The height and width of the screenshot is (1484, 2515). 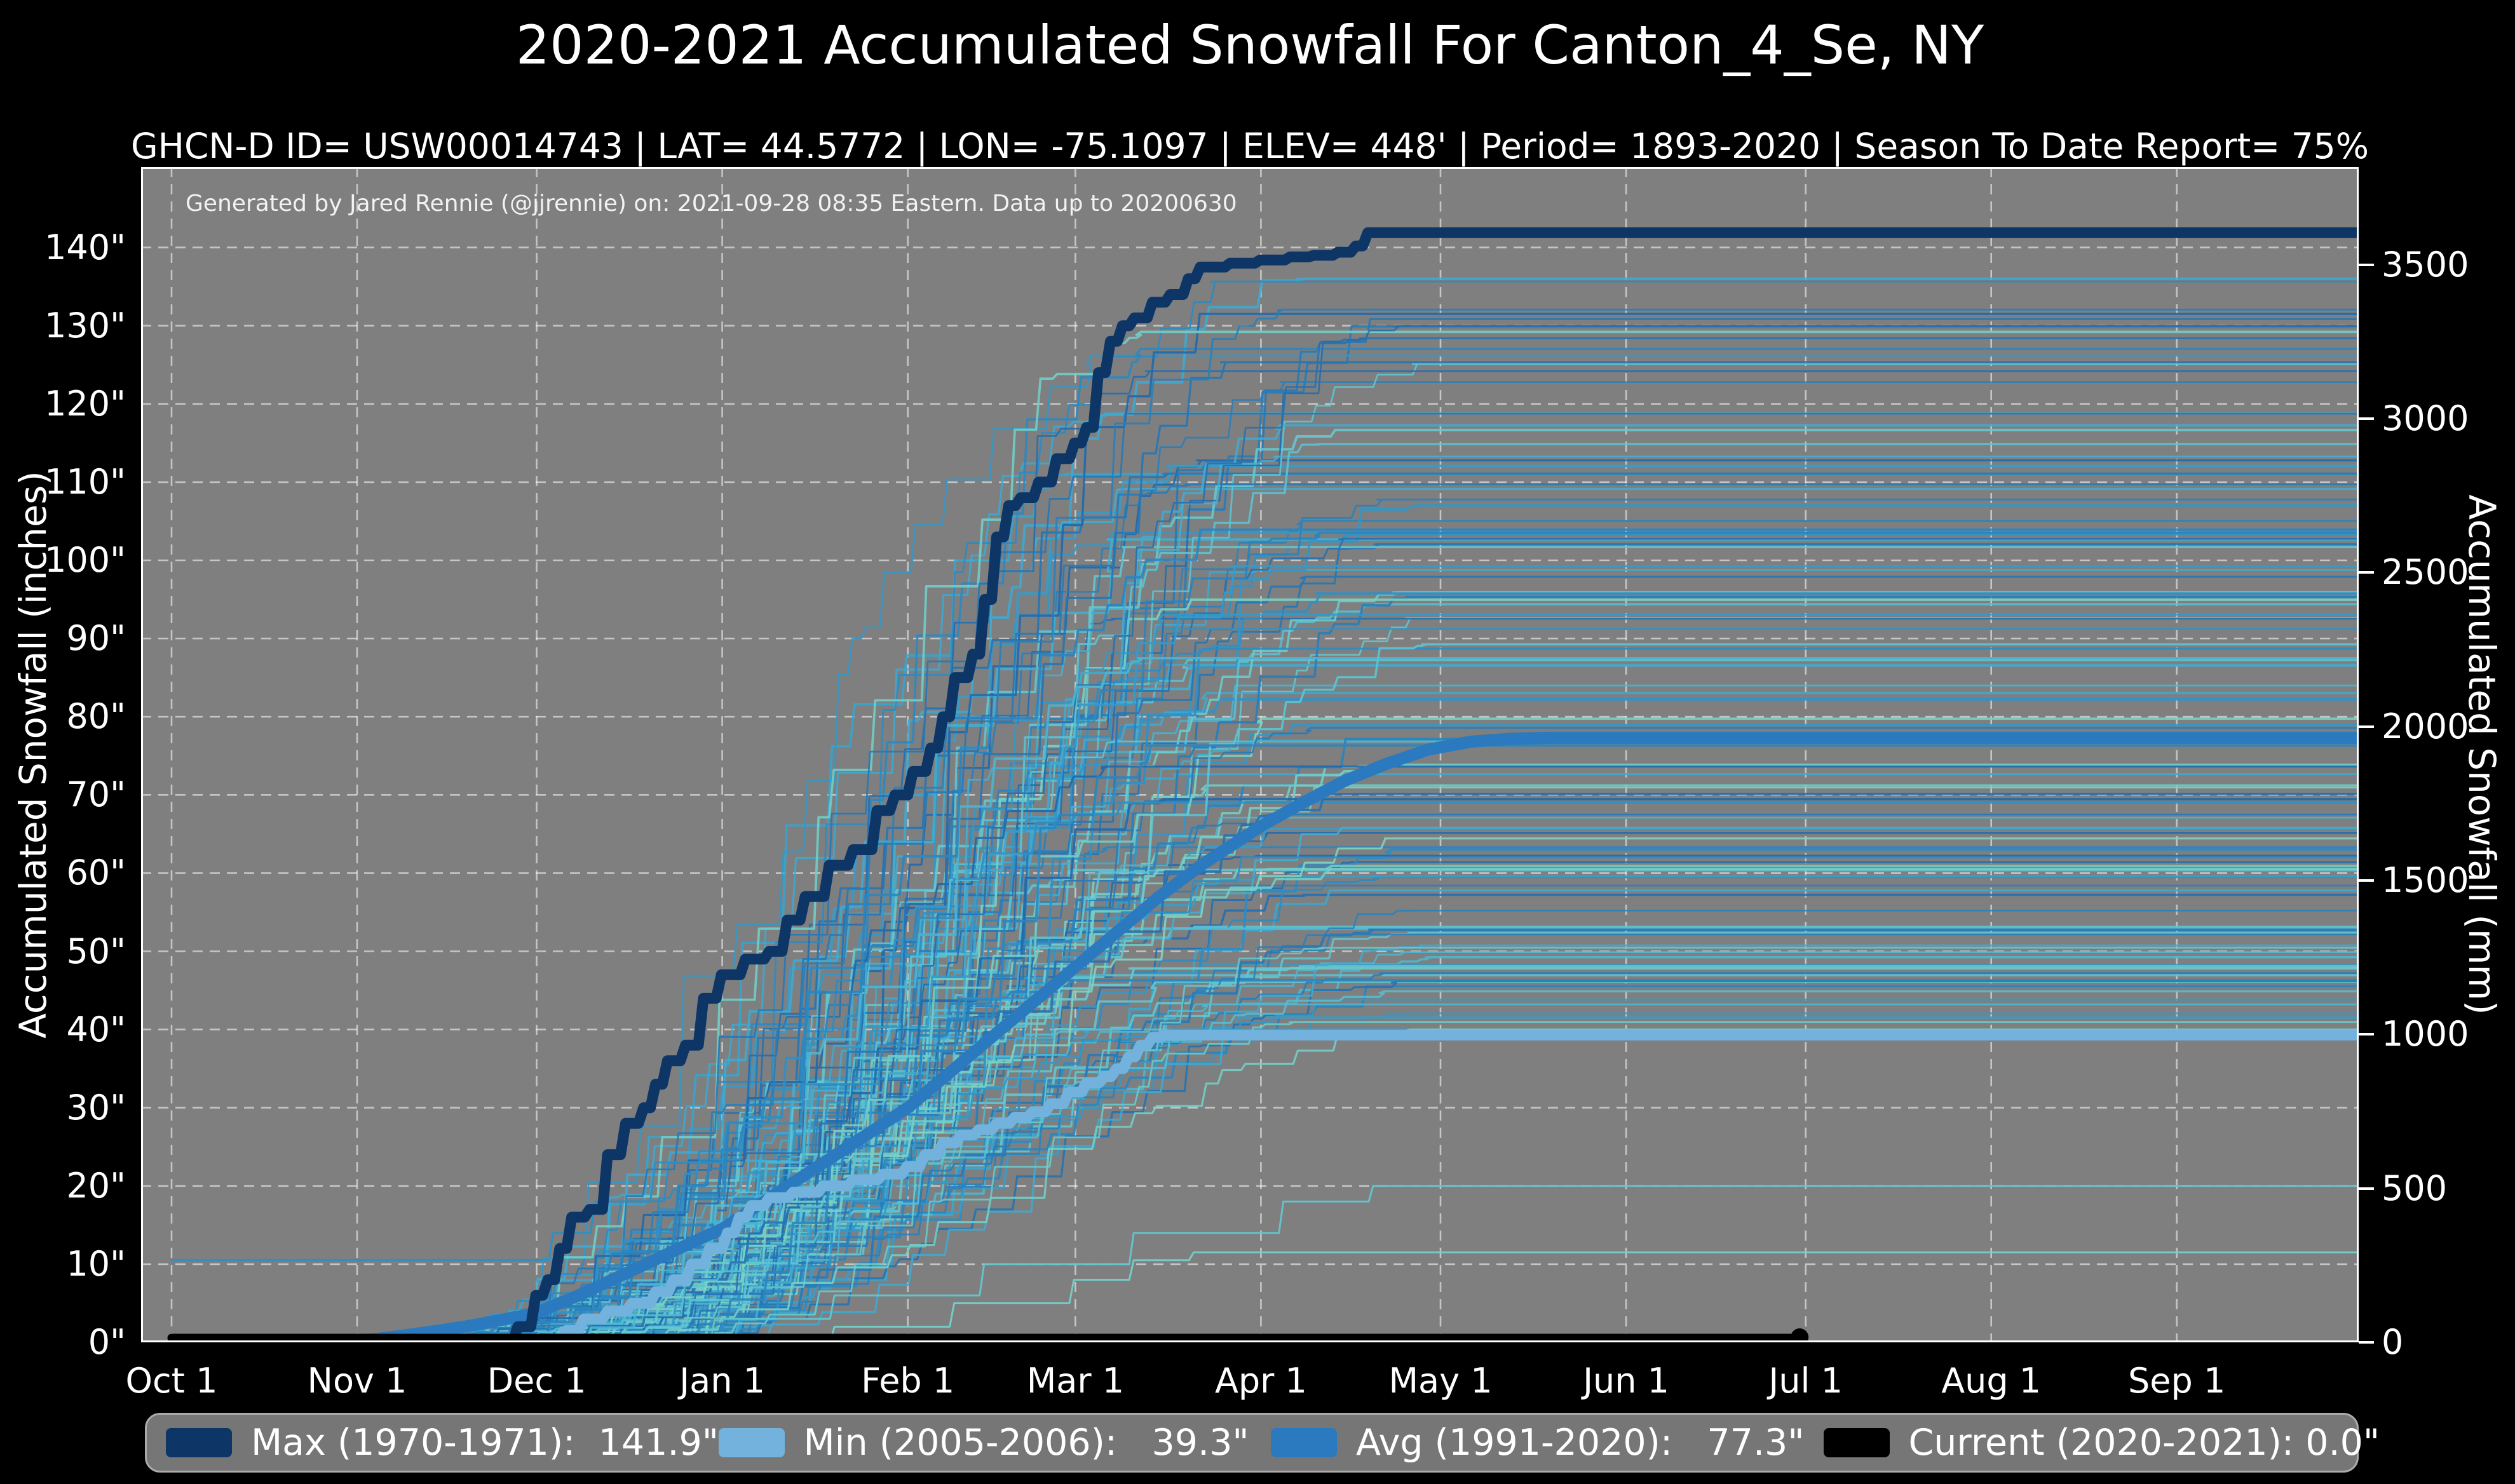 I want to click on x-tick-label: May 1, so click(x=1440, y=1381).